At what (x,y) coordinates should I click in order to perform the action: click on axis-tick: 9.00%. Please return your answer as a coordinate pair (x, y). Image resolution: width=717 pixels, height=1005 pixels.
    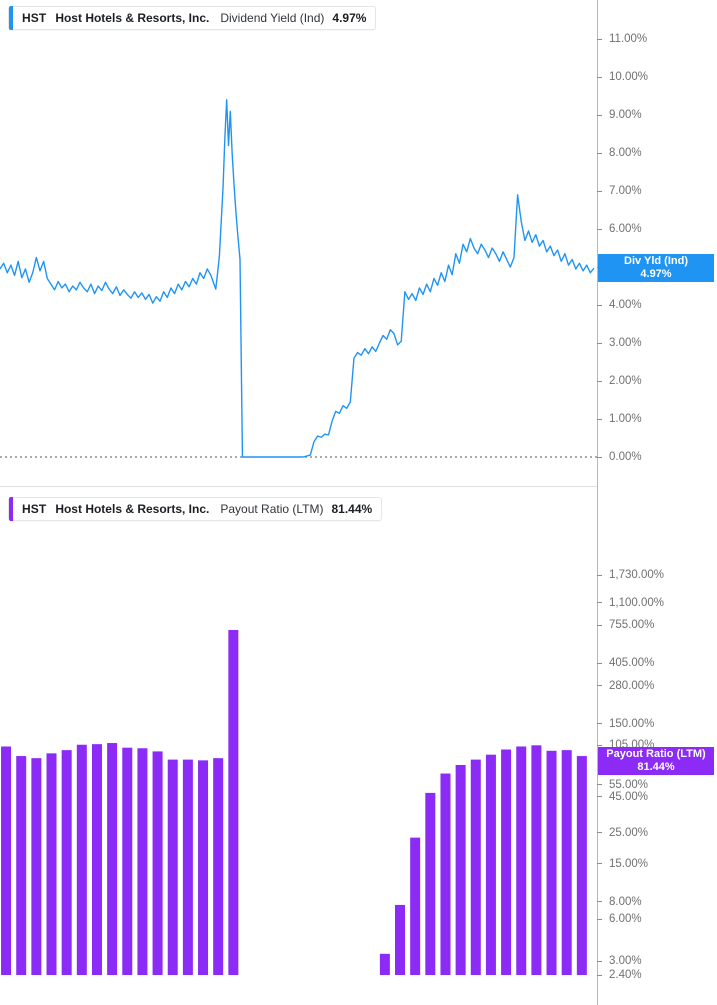
    Looking at the image, I should click on (619, 115).